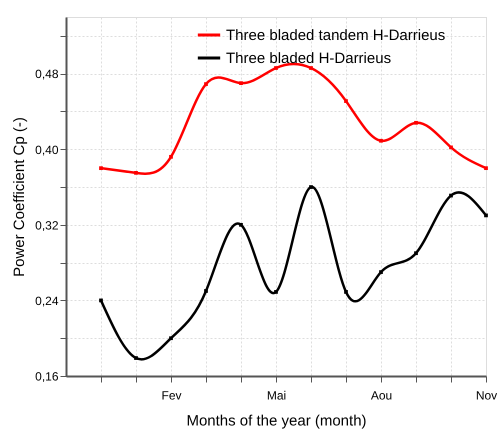 This screenshot has width=500, height=437. I want to click on y-tick-label: 0,16, so click(47, 377).